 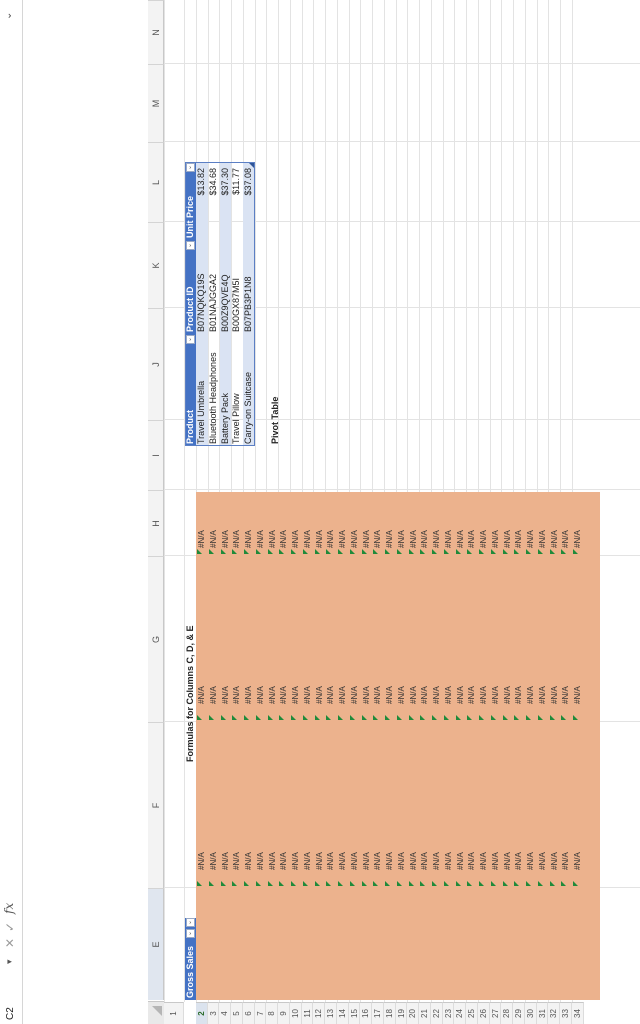 I want to click on enter-icon: ✓, so click(x=10, y=926).